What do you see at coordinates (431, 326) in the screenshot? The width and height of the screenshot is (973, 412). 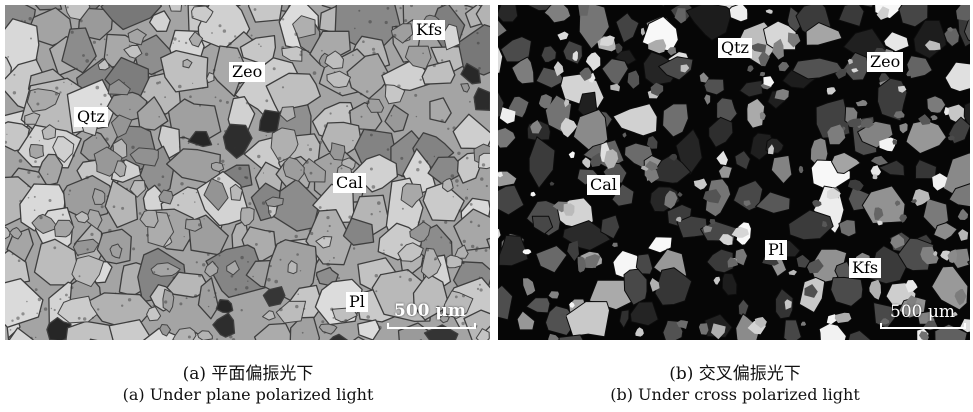 I see `scale-bar-line` at bounding box center [431, 326].